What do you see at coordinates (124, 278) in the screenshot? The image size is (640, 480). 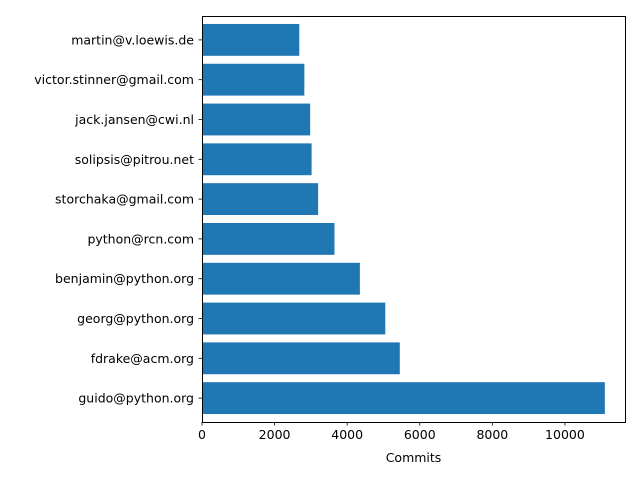 I see `y-tick-label: benjamin@python.org` at bounding box center [124, 278].